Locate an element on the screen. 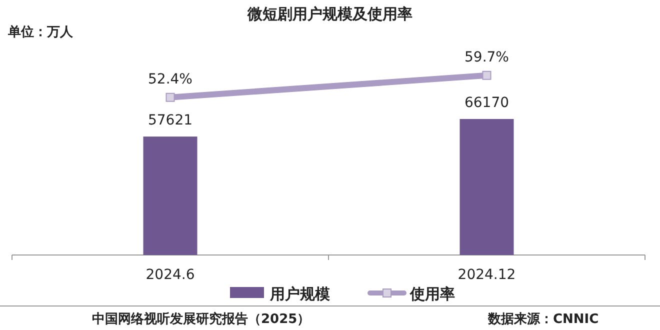 The width and height of the screenshot is (660, 330). source-note: 数据来源：CNNIC is located at coordinates (543, 319).